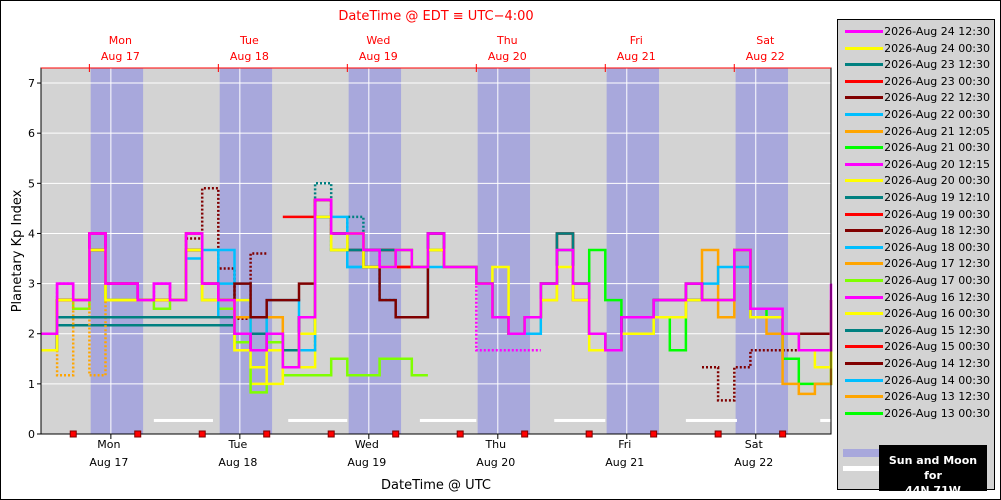  I want to click on legend-item: 2026-Aug 13 00:30, so click(917, 414).